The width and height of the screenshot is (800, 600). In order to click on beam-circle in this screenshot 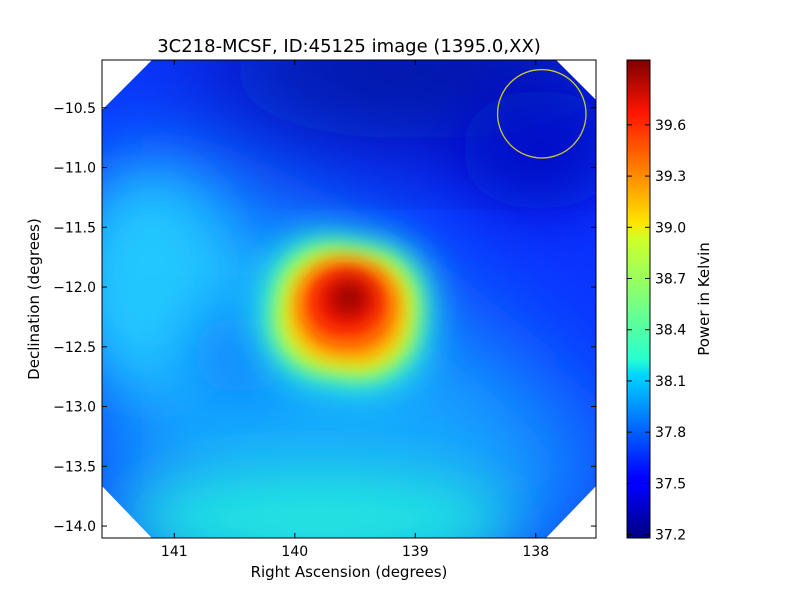, I will do `click(541, 113)`.